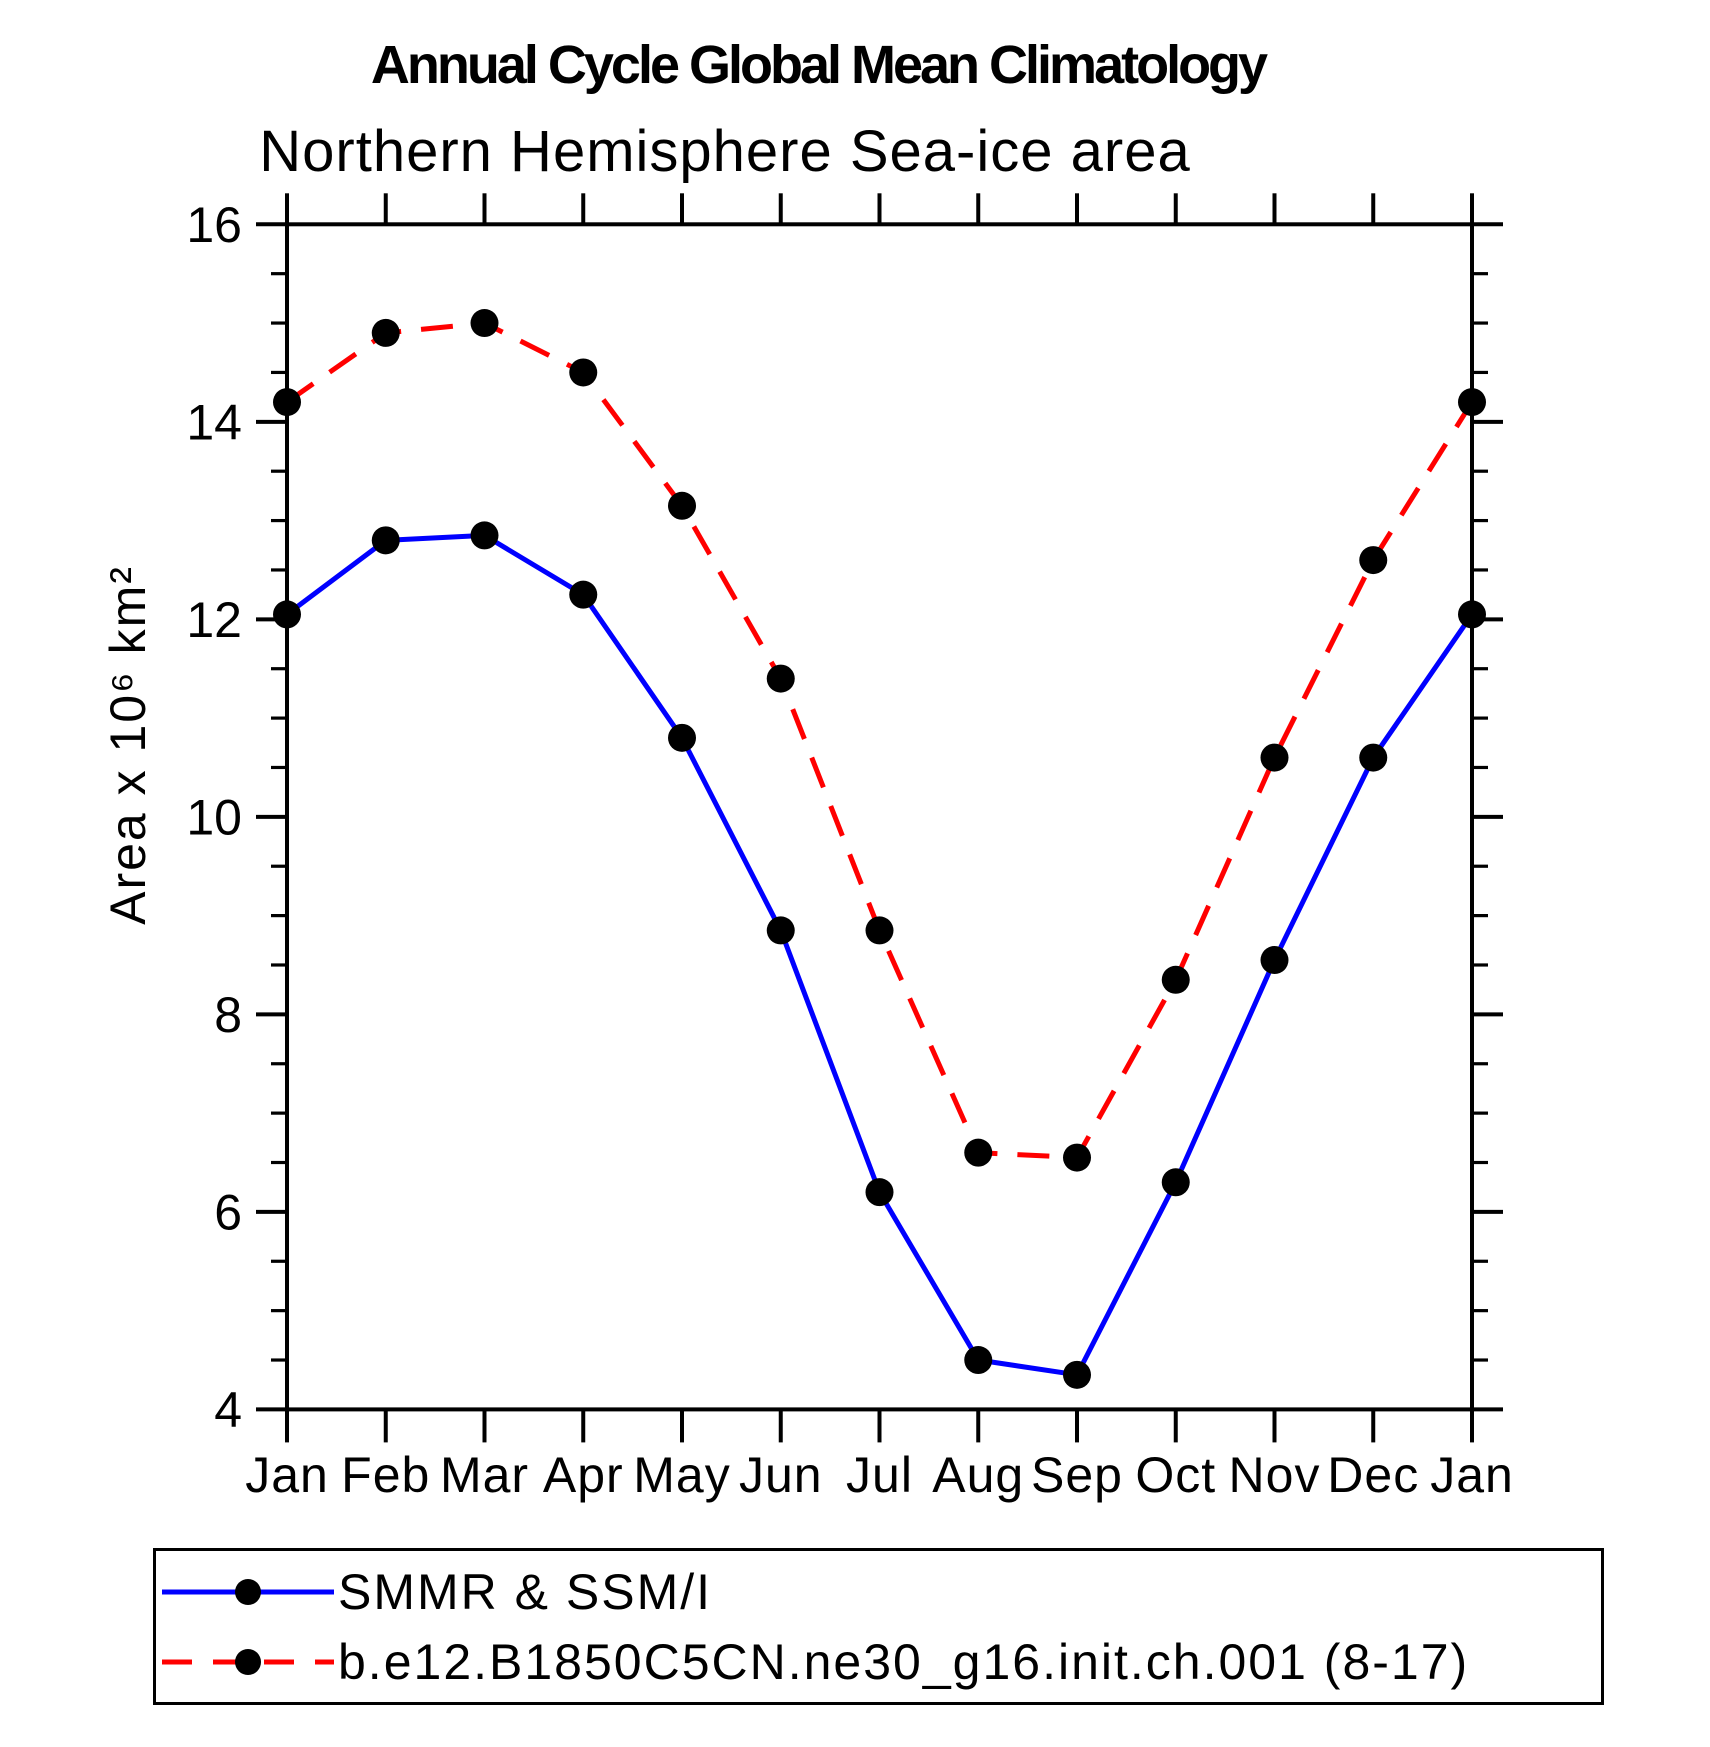 The width and height of the screenshot is (1710, 1747). Describe the element at coordinates (583, 372) in the screenshot. I see `data-point-1-Apr` at that location.